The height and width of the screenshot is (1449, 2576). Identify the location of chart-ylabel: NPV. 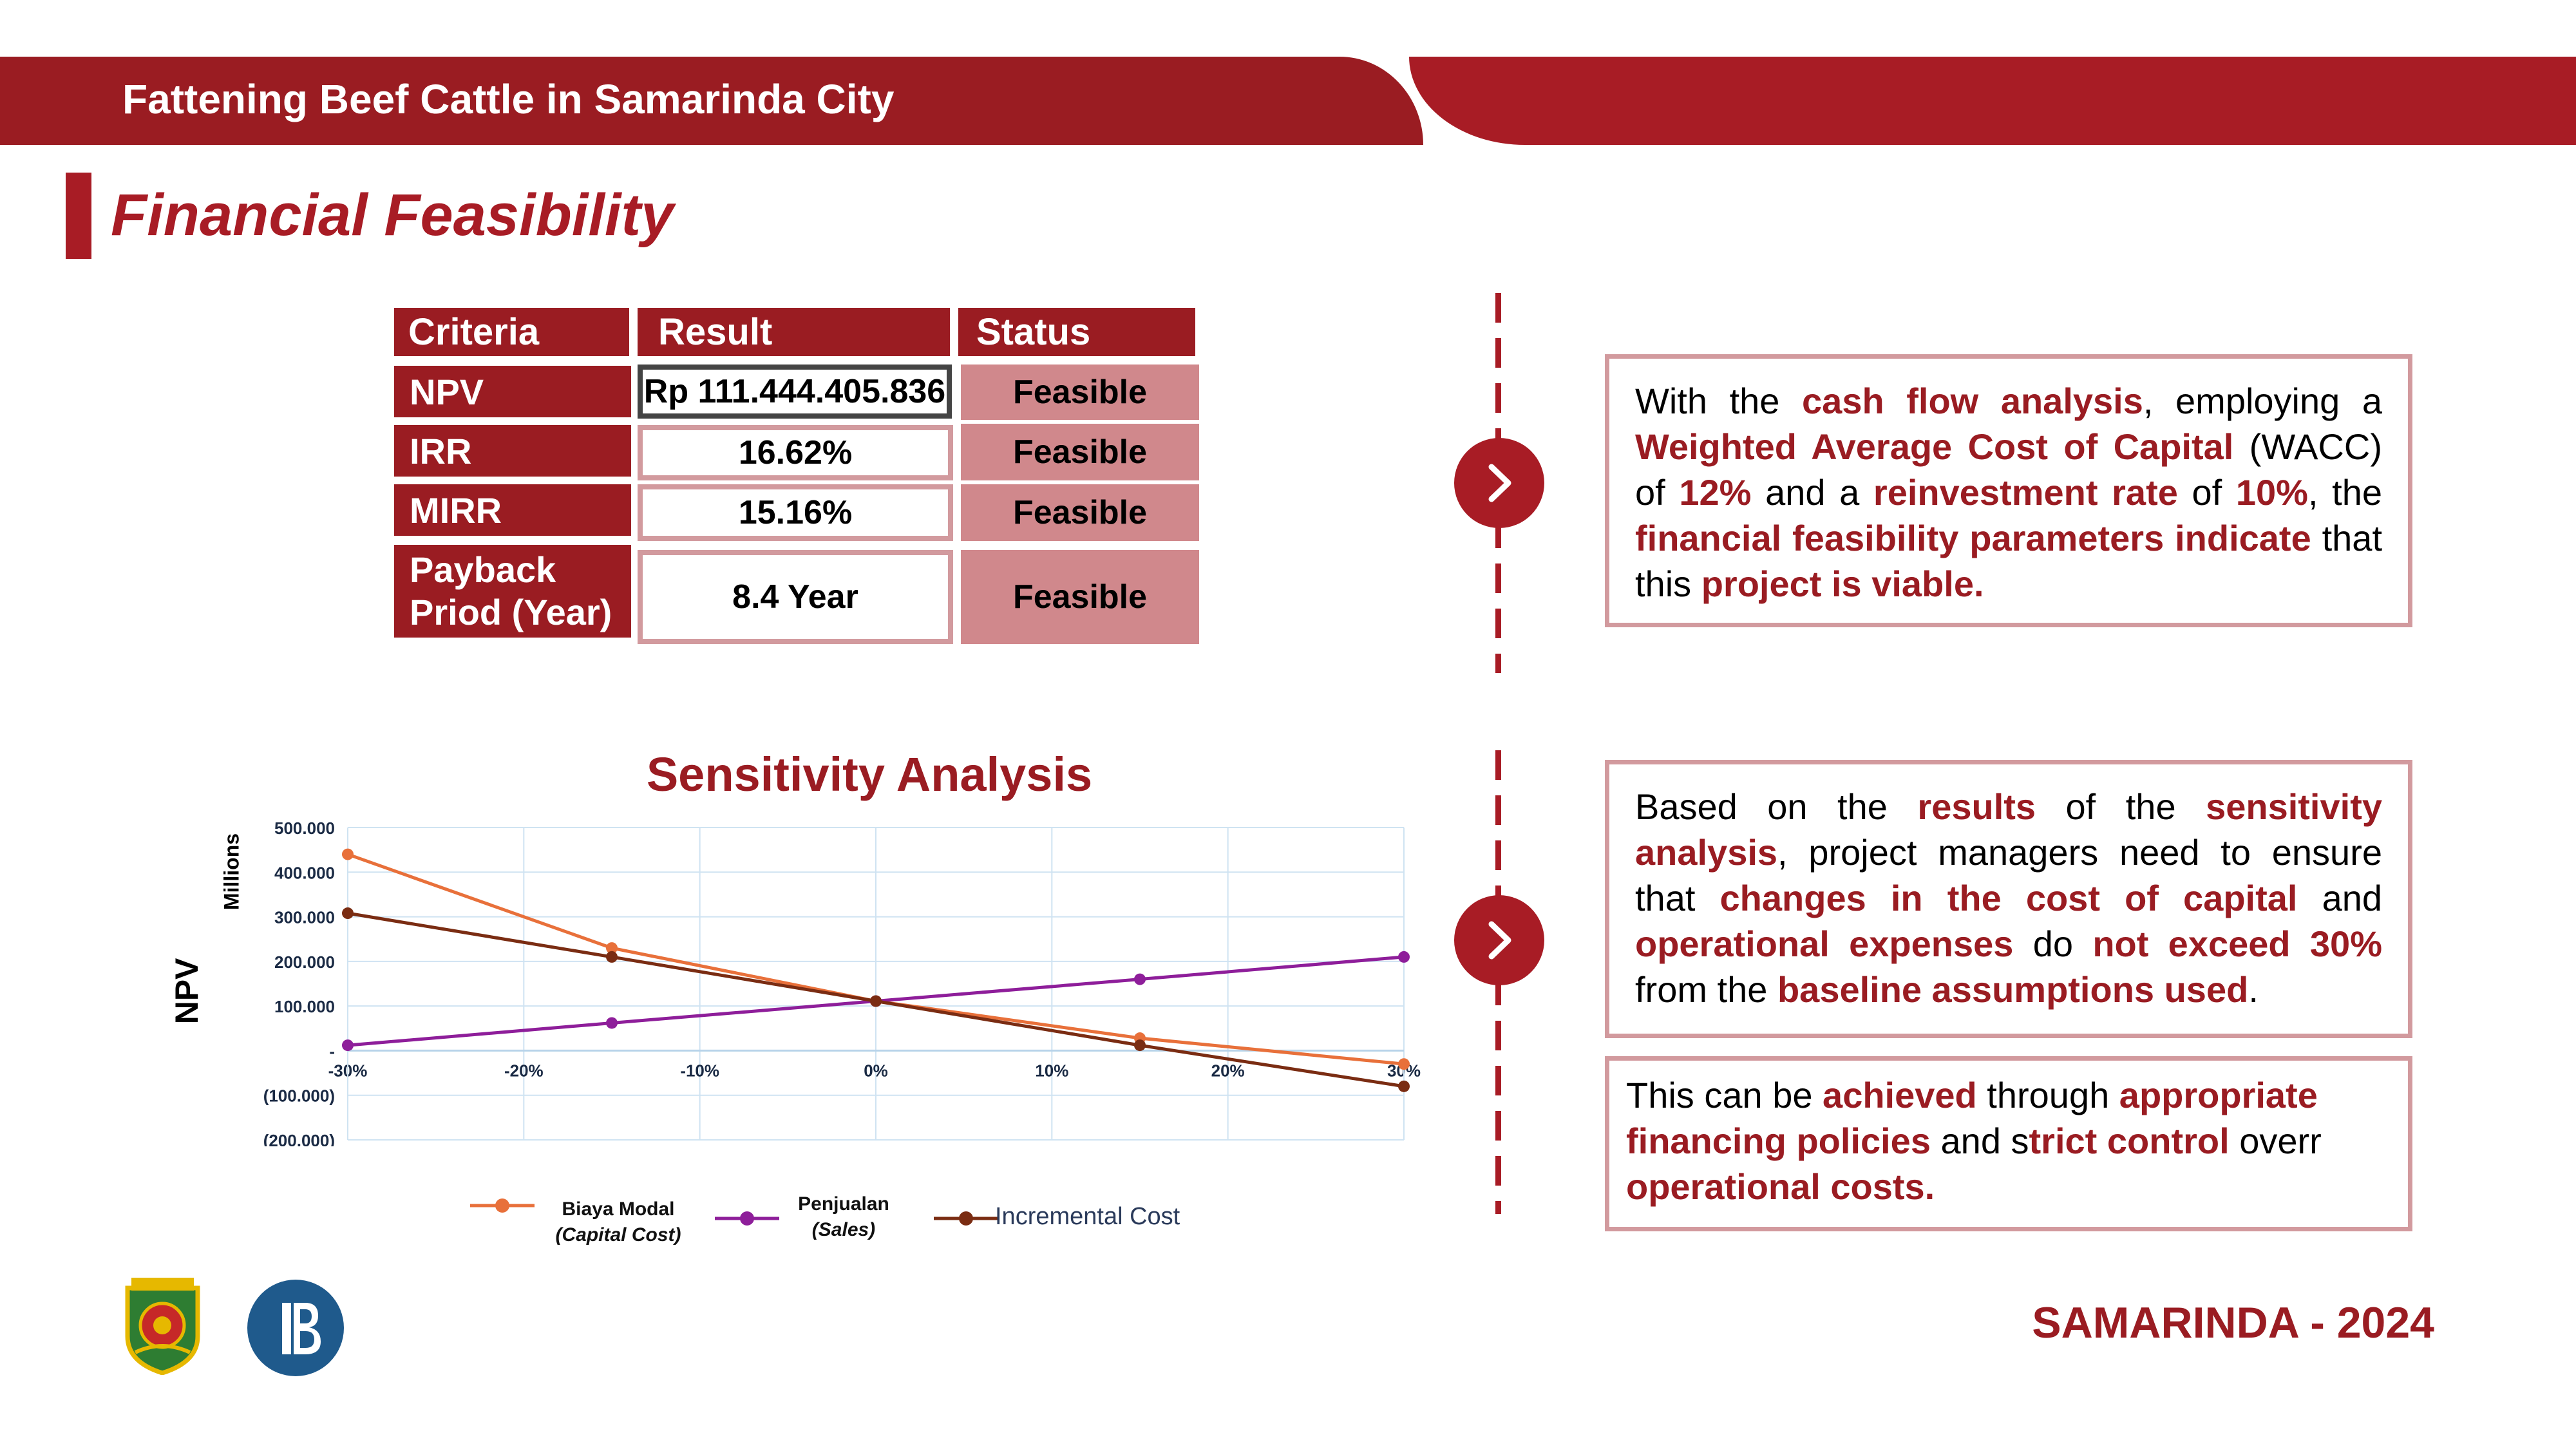
(187, 991).